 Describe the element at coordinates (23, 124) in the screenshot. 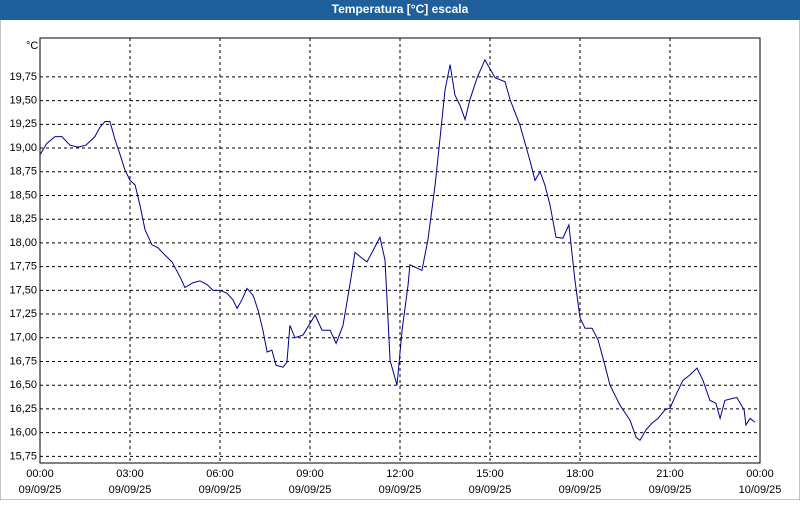

I see `y-tick-label: 19,25` at that location.